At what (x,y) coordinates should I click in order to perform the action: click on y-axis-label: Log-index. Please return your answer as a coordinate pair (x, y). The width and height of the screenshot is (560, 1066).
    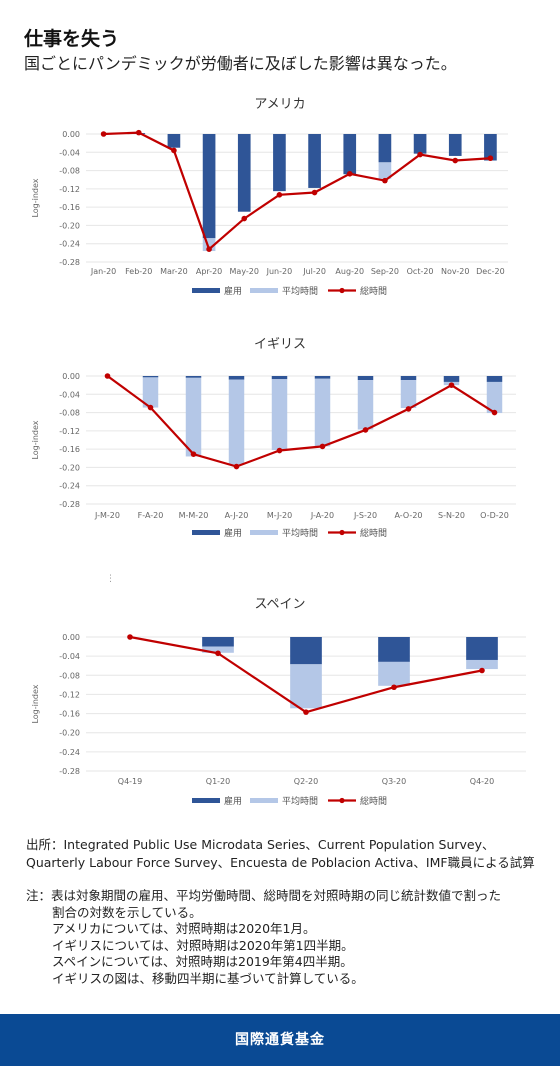
    Looking at the image, I should click on (35, 439).